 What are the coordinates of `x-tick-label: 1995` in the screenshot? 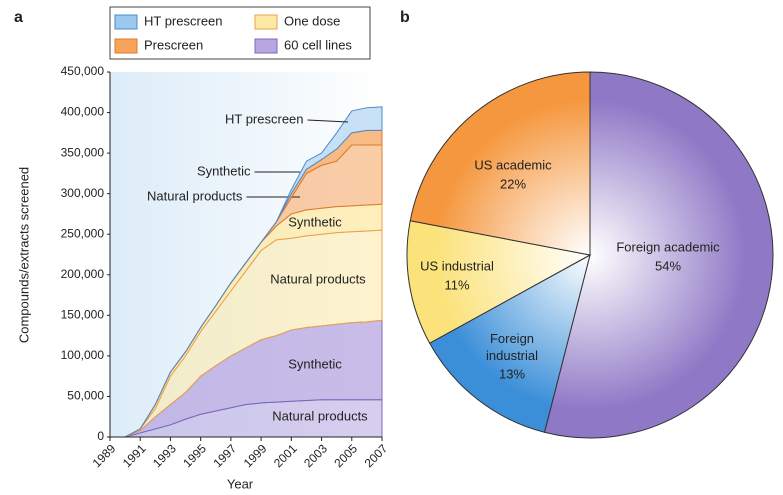 It's located at (194, 455).